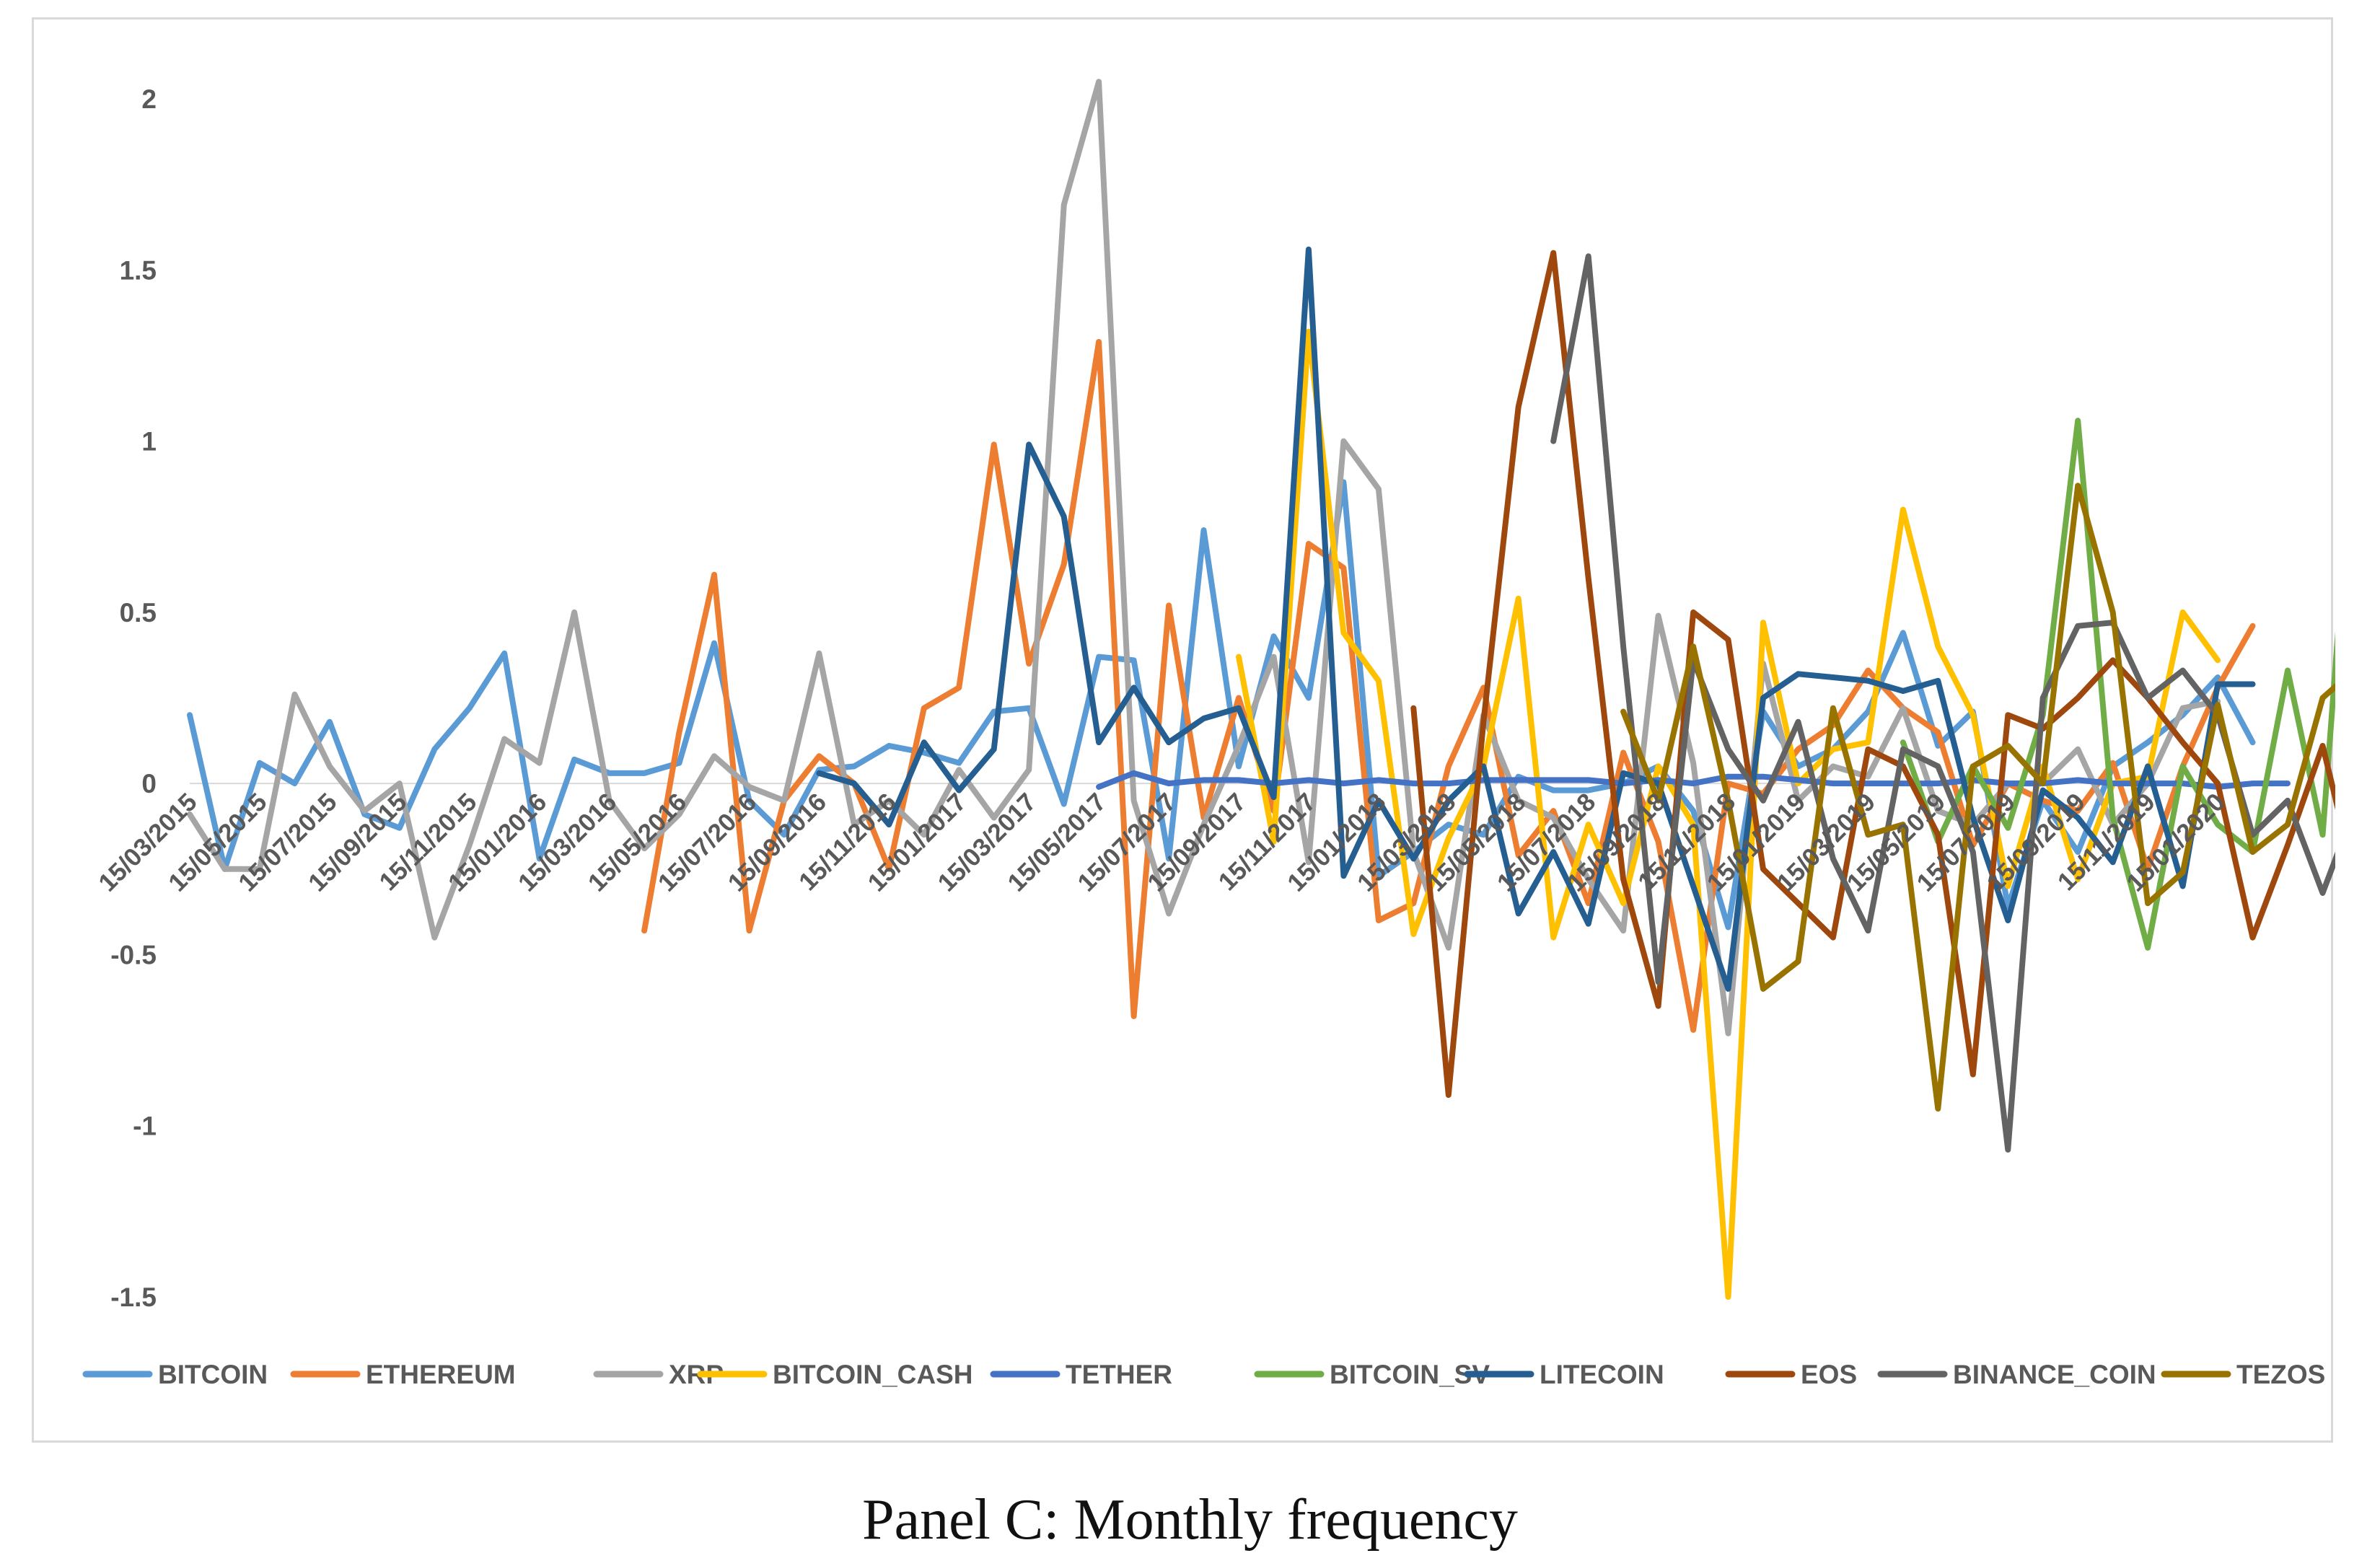 Image resolution: width=2380 pixels, height=1566 pixels. What do you see at coordinates (1693, 780) in the screenshot?
I see `series-line-tether` at bounding box center [1693, 780].